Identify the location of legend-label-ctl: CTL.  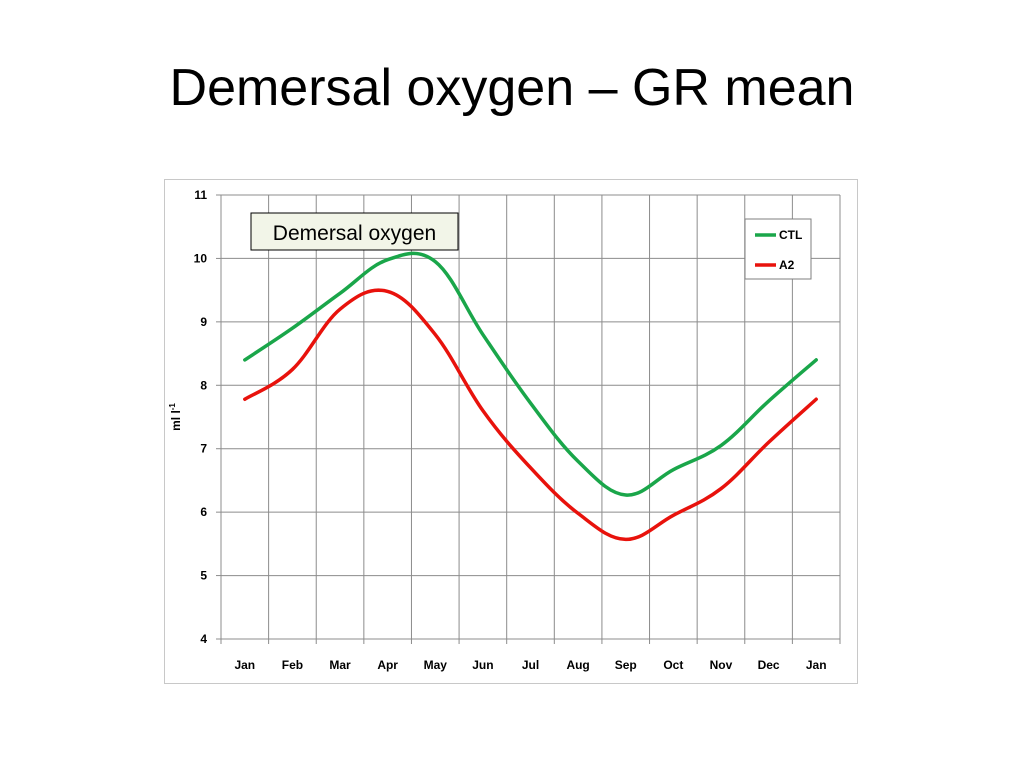
(790, 235).